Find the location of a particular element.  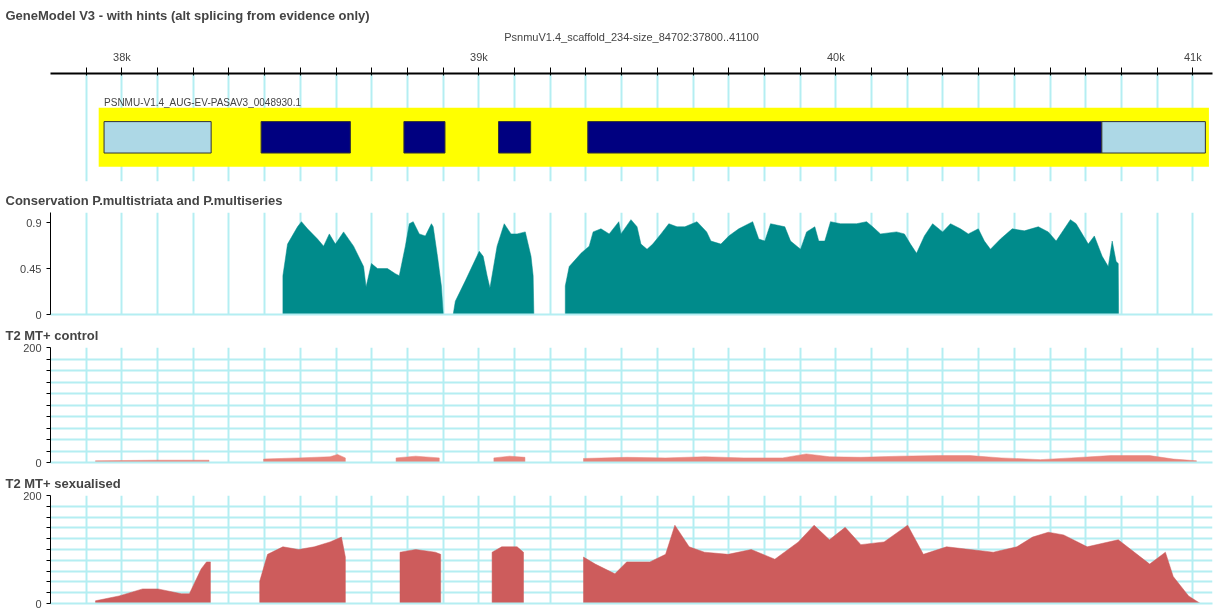

chart-title: T2 MT+ sexualised is located at coordinates (63, 483).